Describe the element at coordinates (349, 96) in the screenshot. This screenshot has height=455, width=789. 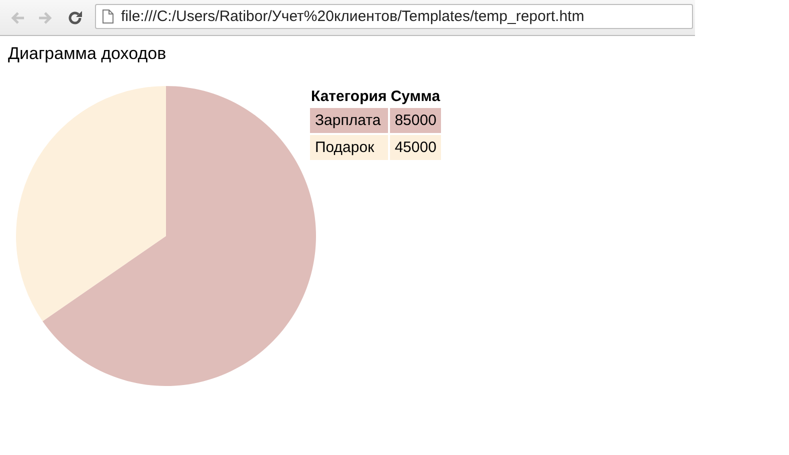
I see `text: Категория` at that location.